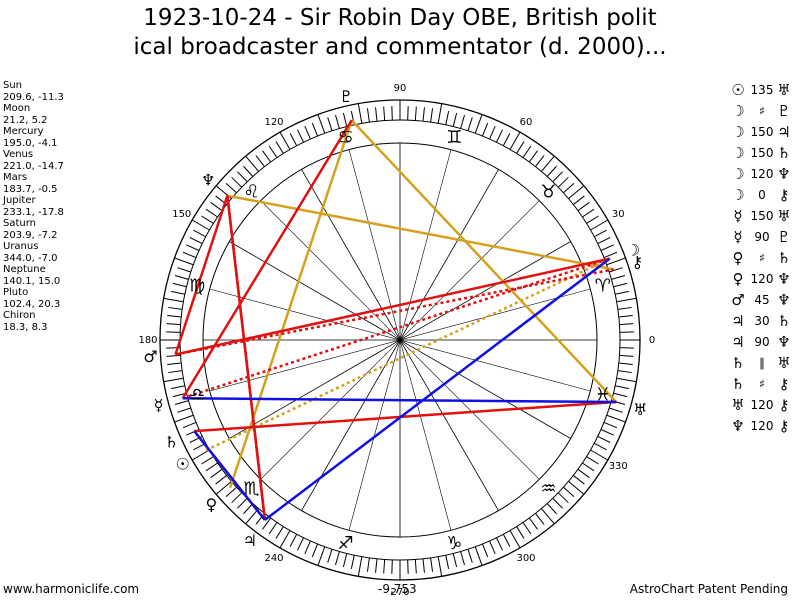  What do you see at coordinates (708, 589) in the screenshot?
I see `footer-patent: AstroChart Patent Pending` at bounding box center [708, 589].